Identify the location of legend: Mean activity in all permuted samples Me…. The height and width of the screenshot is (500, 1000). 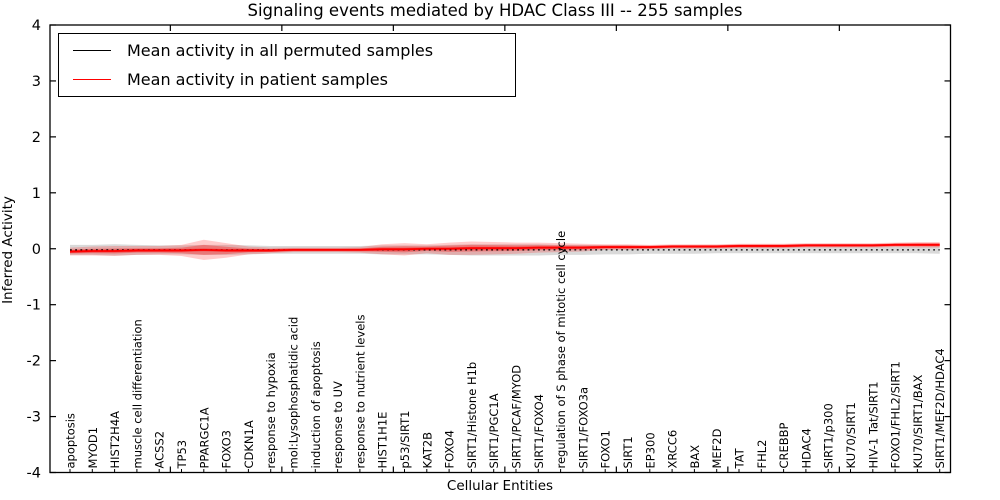
(287, 65).